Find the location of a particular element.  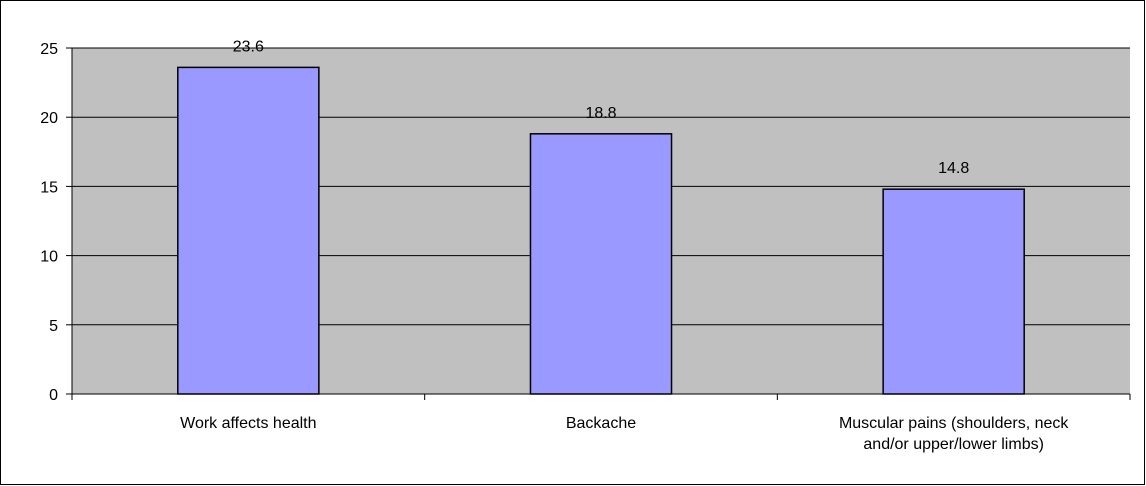

data-label: 14.8 is located at coordinates (953, 168).